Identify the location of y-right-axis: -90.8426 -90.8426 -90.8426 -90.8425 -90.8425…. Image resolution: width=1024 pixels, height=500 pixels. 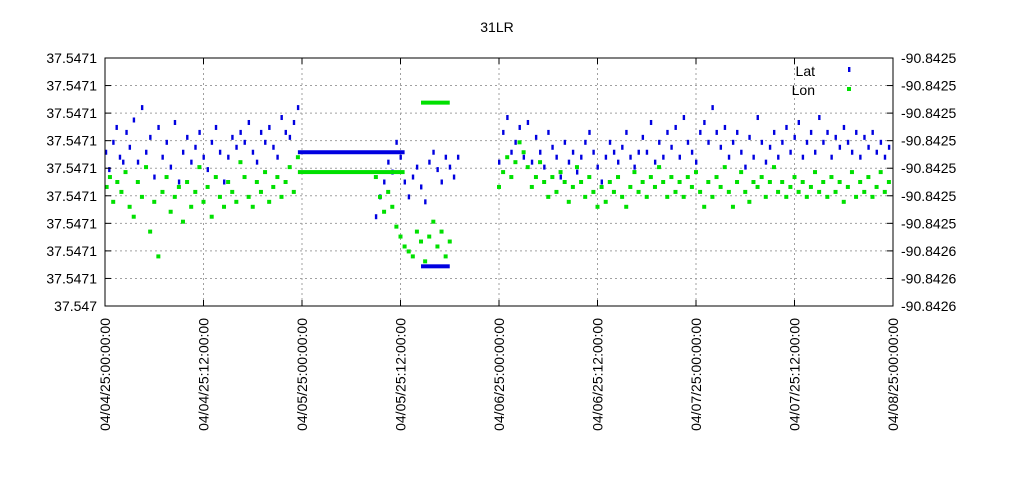
(921, 182).